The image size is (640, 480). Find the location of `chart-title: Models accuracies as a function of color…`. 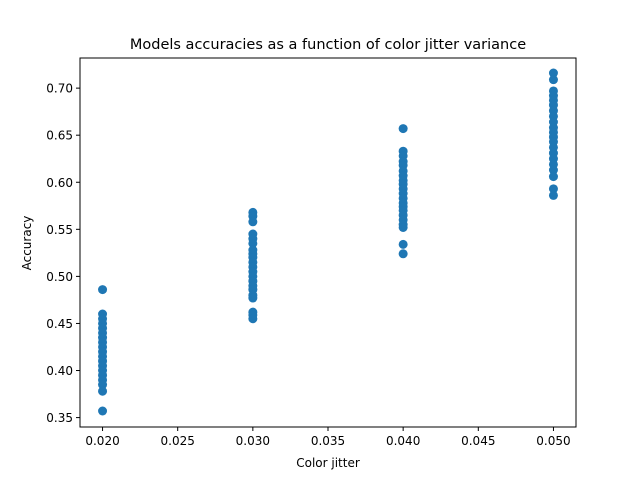

chart-title: Models accuracies as a function of color… is located at coordinates (328, 45).